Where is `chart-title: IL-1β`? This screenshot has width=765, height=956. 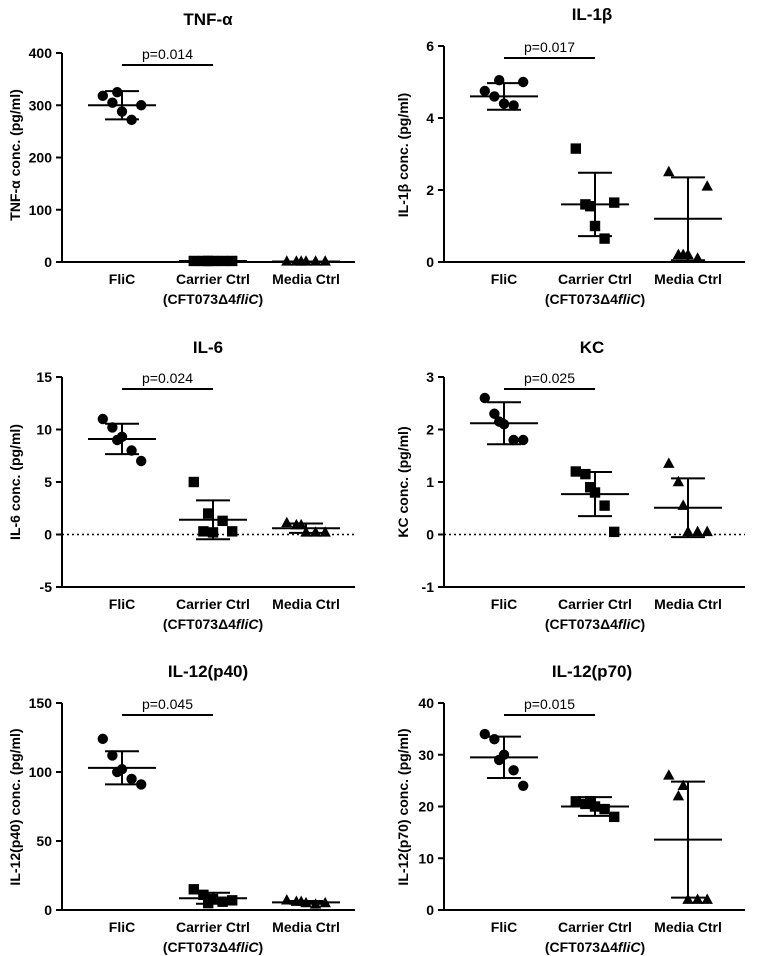
chart-title: IL-1β is located at coordinates (592, 14).